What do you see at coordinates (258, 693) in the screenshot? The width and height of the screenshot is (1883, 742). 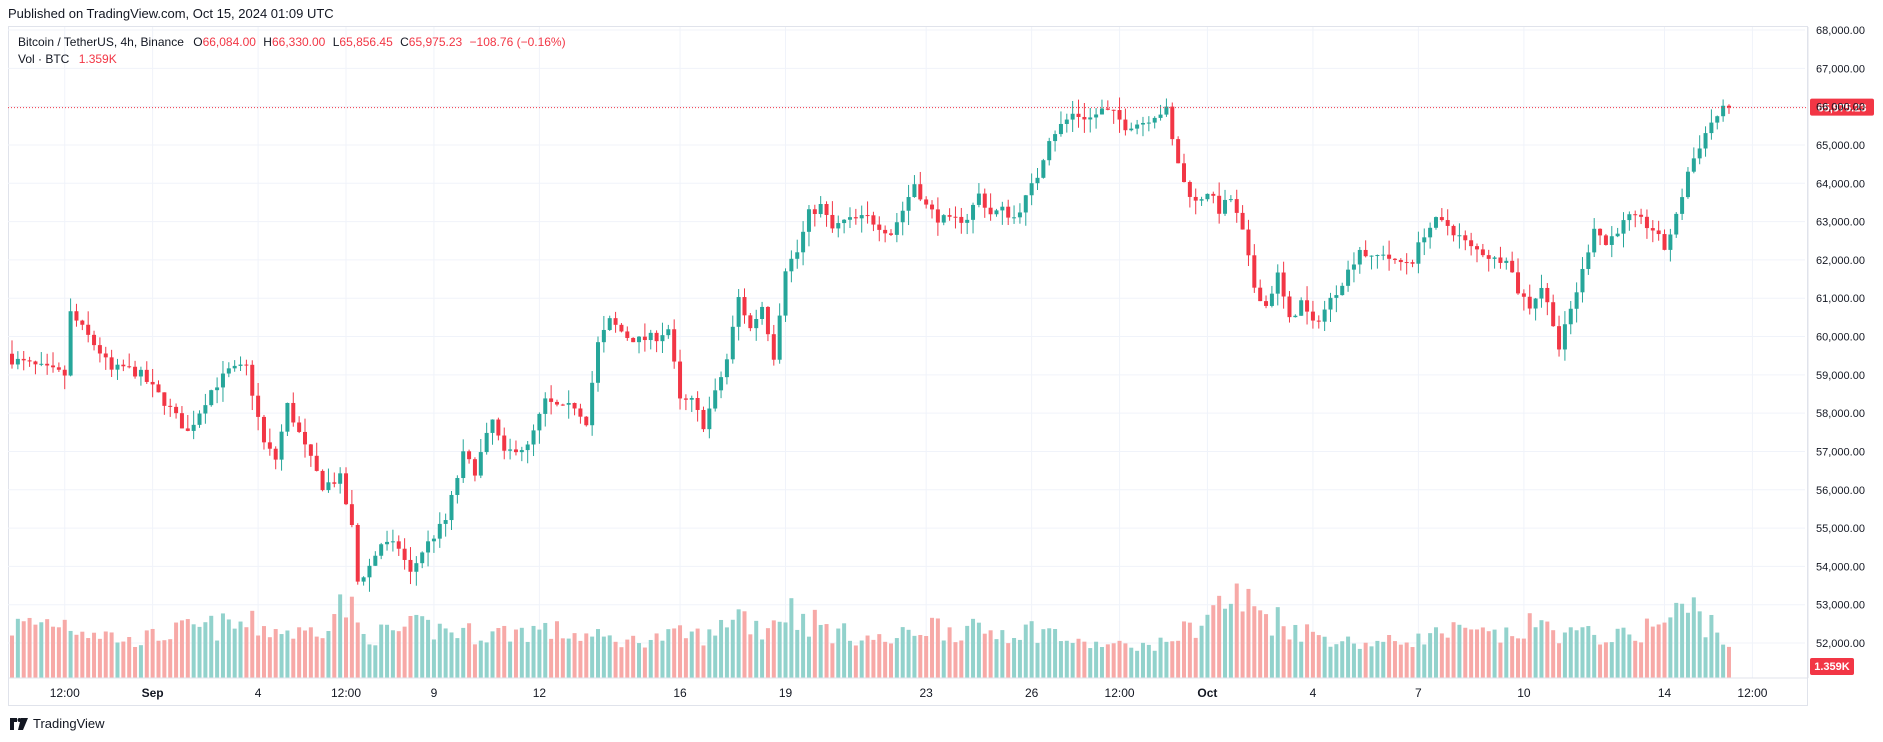 I see `time-tick-label: 4` at bounding box center [258, 693].